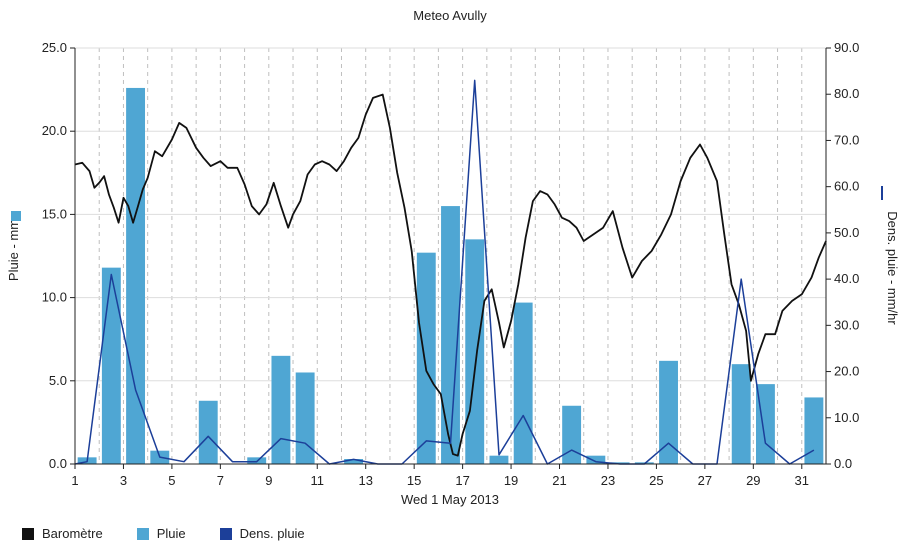  I want to click on right-tick-label: 20.0, so click(846, 371).